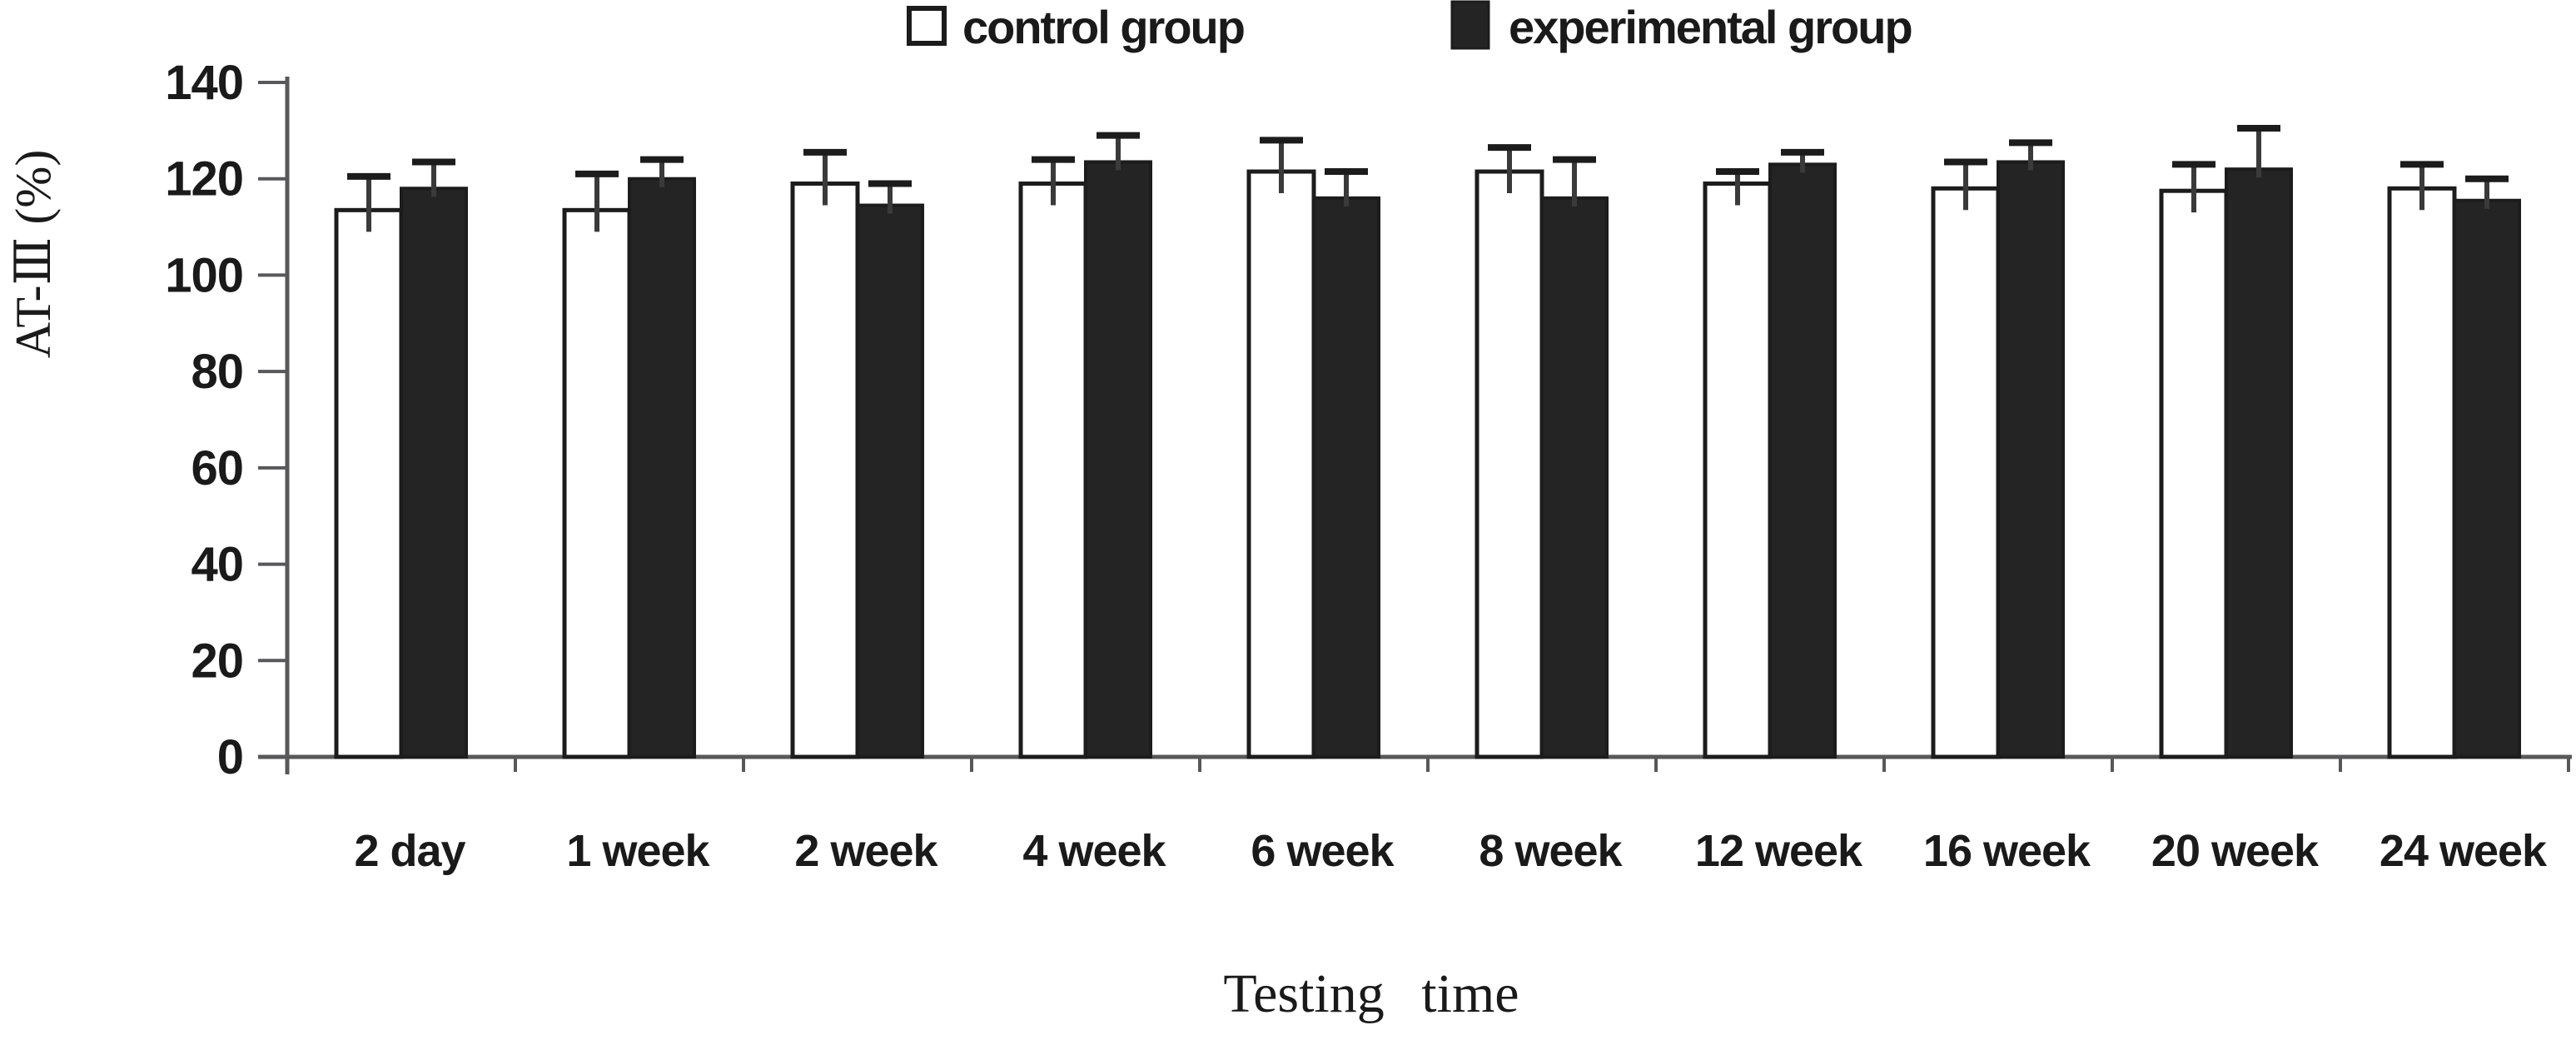  What do you see at coordinates (33, 255) in the screenshot?
I see `y-axis-title: AT-Ⅲ (%)` at bounding box center [33, 255].